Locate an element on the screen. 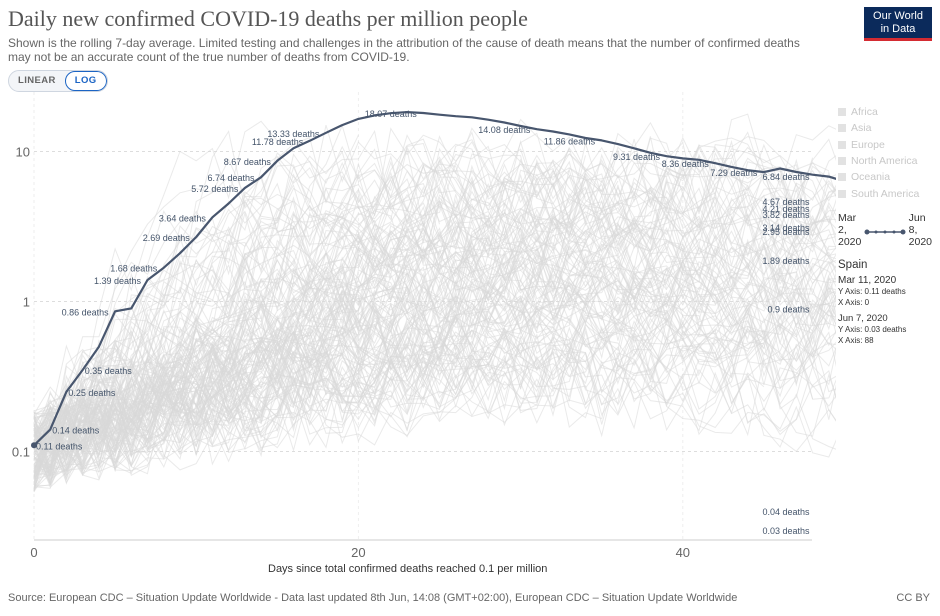  timeline: Mar 2, 2020 Jun 8, 2020 is located at coordinates (888, 232).